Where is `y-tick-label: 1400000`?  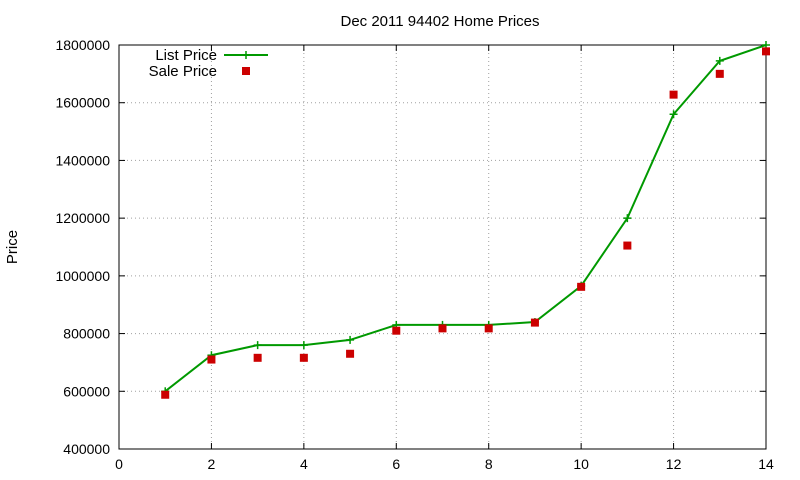 y-tick-label: 1400000 is located at coordinates (82, 160).